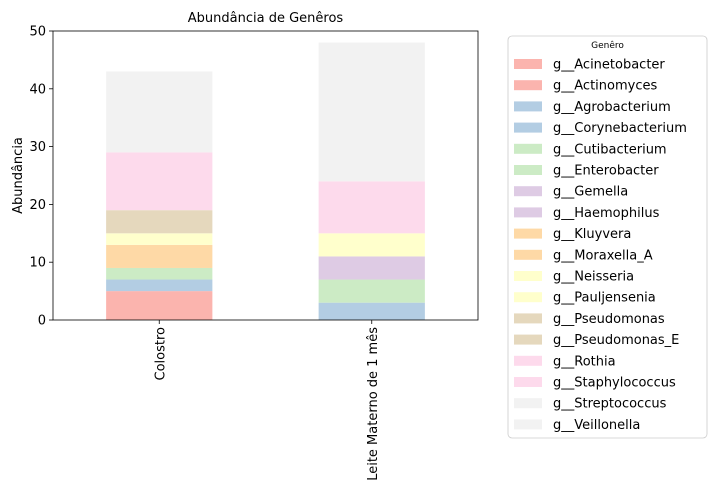 This screenshot has width=720, height=504. Describe the element at coordinates (604, 298) in the screenshot. I see `legend-label: g__Pauljensenia` at that location.